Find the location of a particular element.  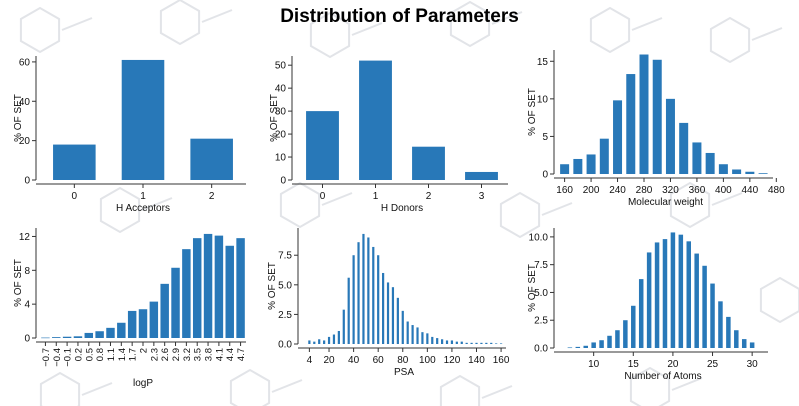

chart-h-acceptors: 0 20 40 60 0 1 2 H Acceptors % OF SET is located at coordinates (129, 135).